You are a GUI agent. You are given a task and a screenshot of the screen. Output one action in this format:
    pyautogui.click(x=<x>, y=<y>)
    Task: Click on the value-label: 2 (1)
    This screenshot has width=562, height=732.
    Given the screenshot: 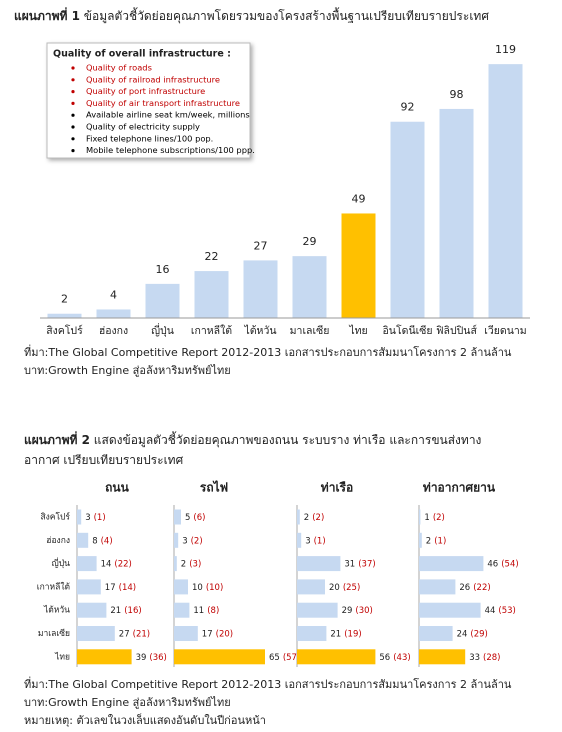 What is the action you would take?
    pyautogui.click(x=436, y=541)
    